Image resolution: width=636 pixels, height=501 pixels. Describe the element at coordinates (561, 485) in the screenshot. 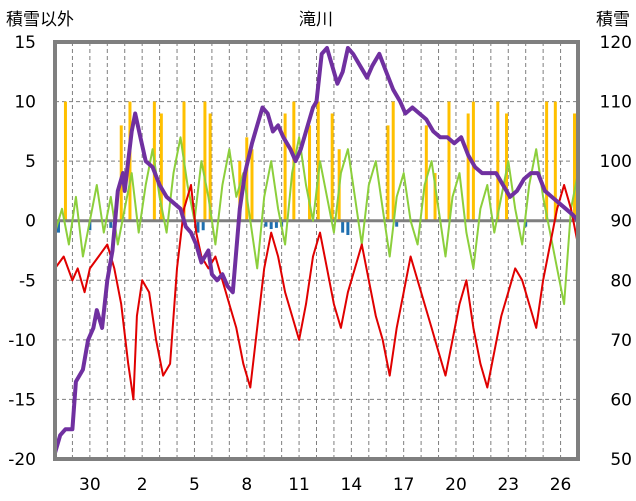

I see `x-tick-label: 26` at that location.